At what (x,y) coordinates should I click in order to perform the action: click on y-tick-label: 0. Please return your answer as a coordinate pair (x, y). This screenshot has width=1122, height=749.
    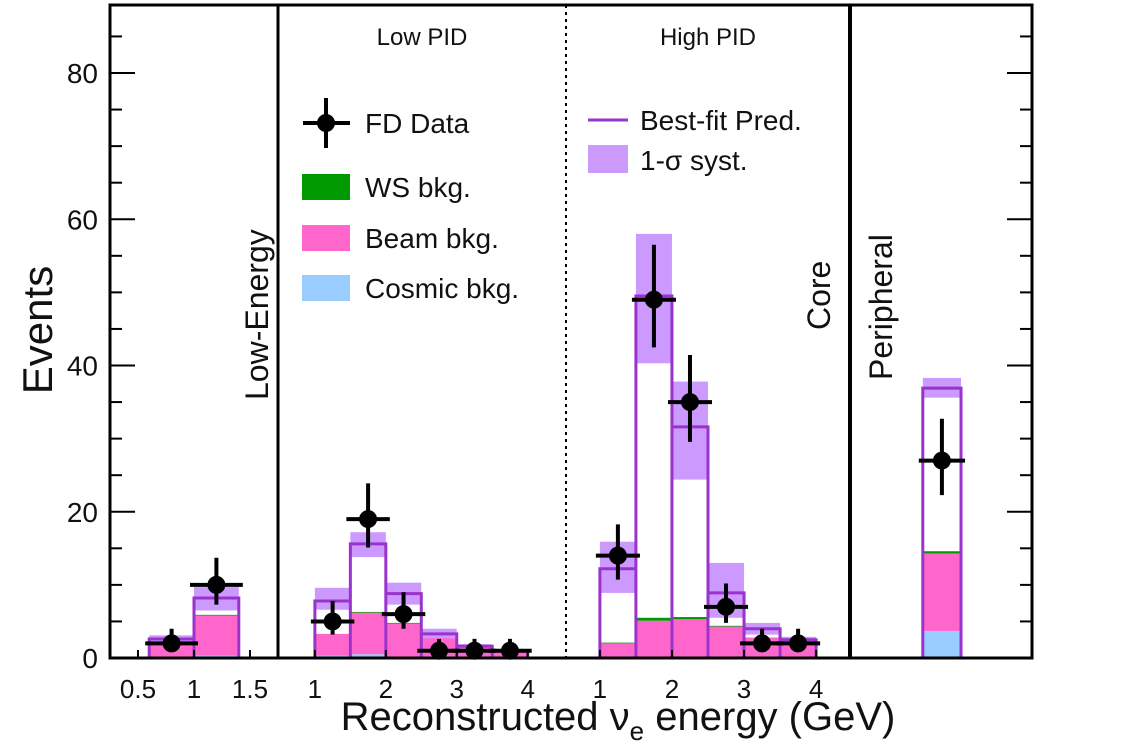
    Looking at the image, I should click on (90, 658).